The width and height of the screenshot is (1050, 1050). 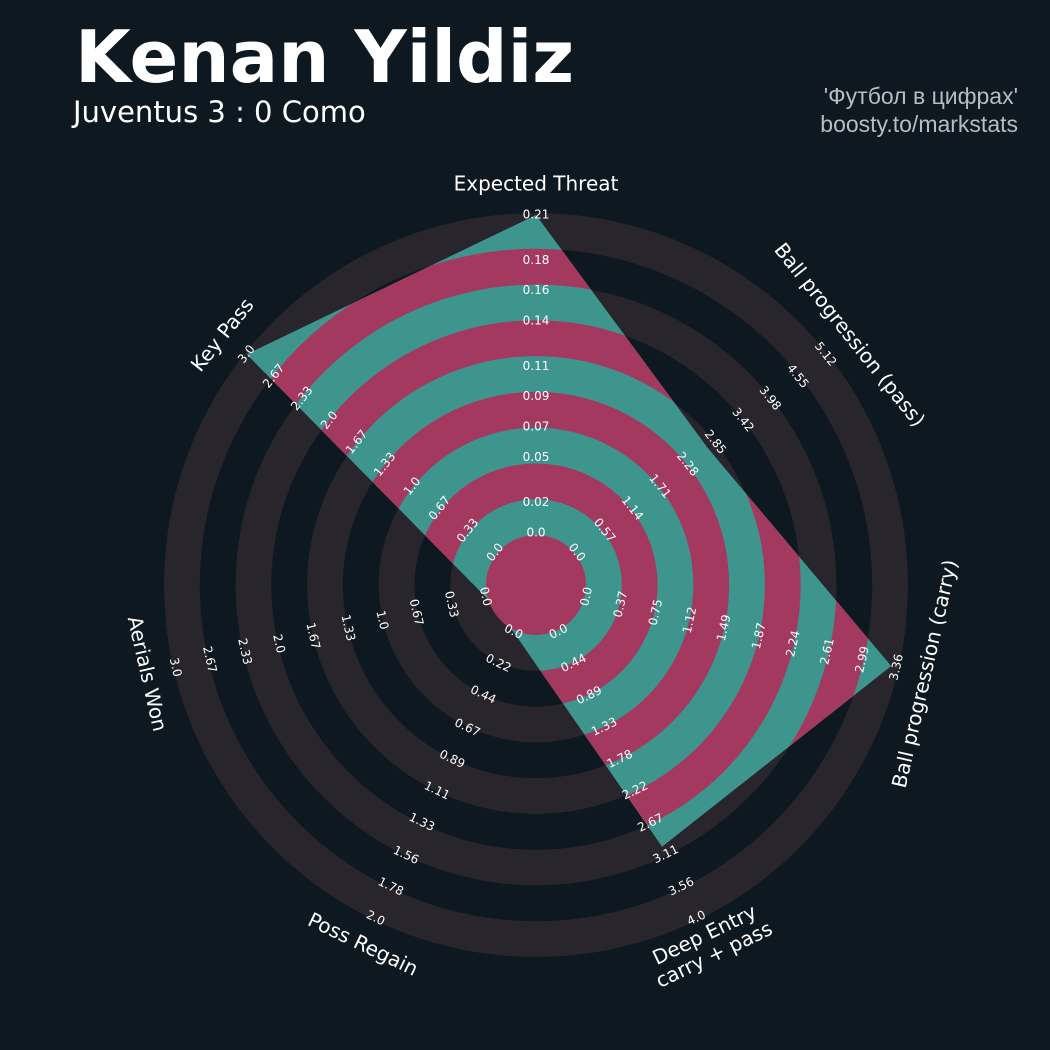 I want to click on credit: boosty.to/markstats, so click(x=919, y=124).